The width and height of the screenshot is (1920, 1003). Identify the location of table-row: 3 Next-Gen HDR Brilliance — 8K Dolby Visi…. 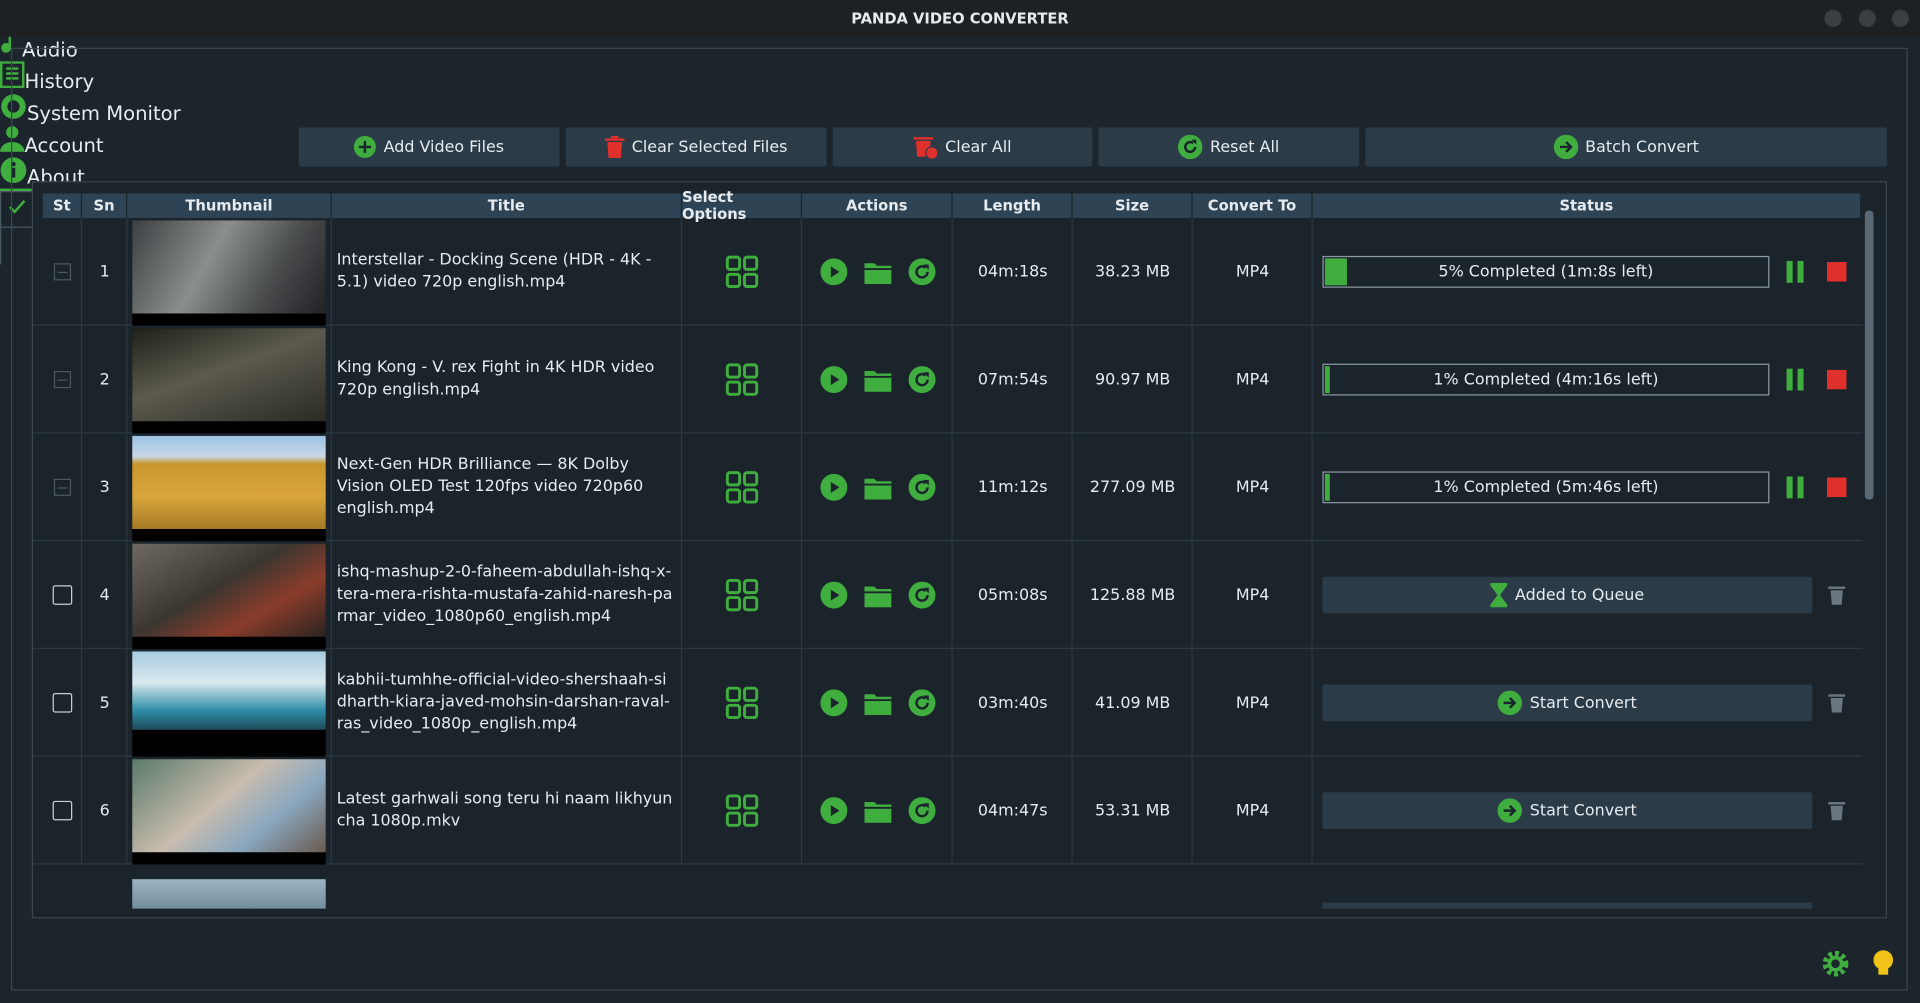
(948, 487).